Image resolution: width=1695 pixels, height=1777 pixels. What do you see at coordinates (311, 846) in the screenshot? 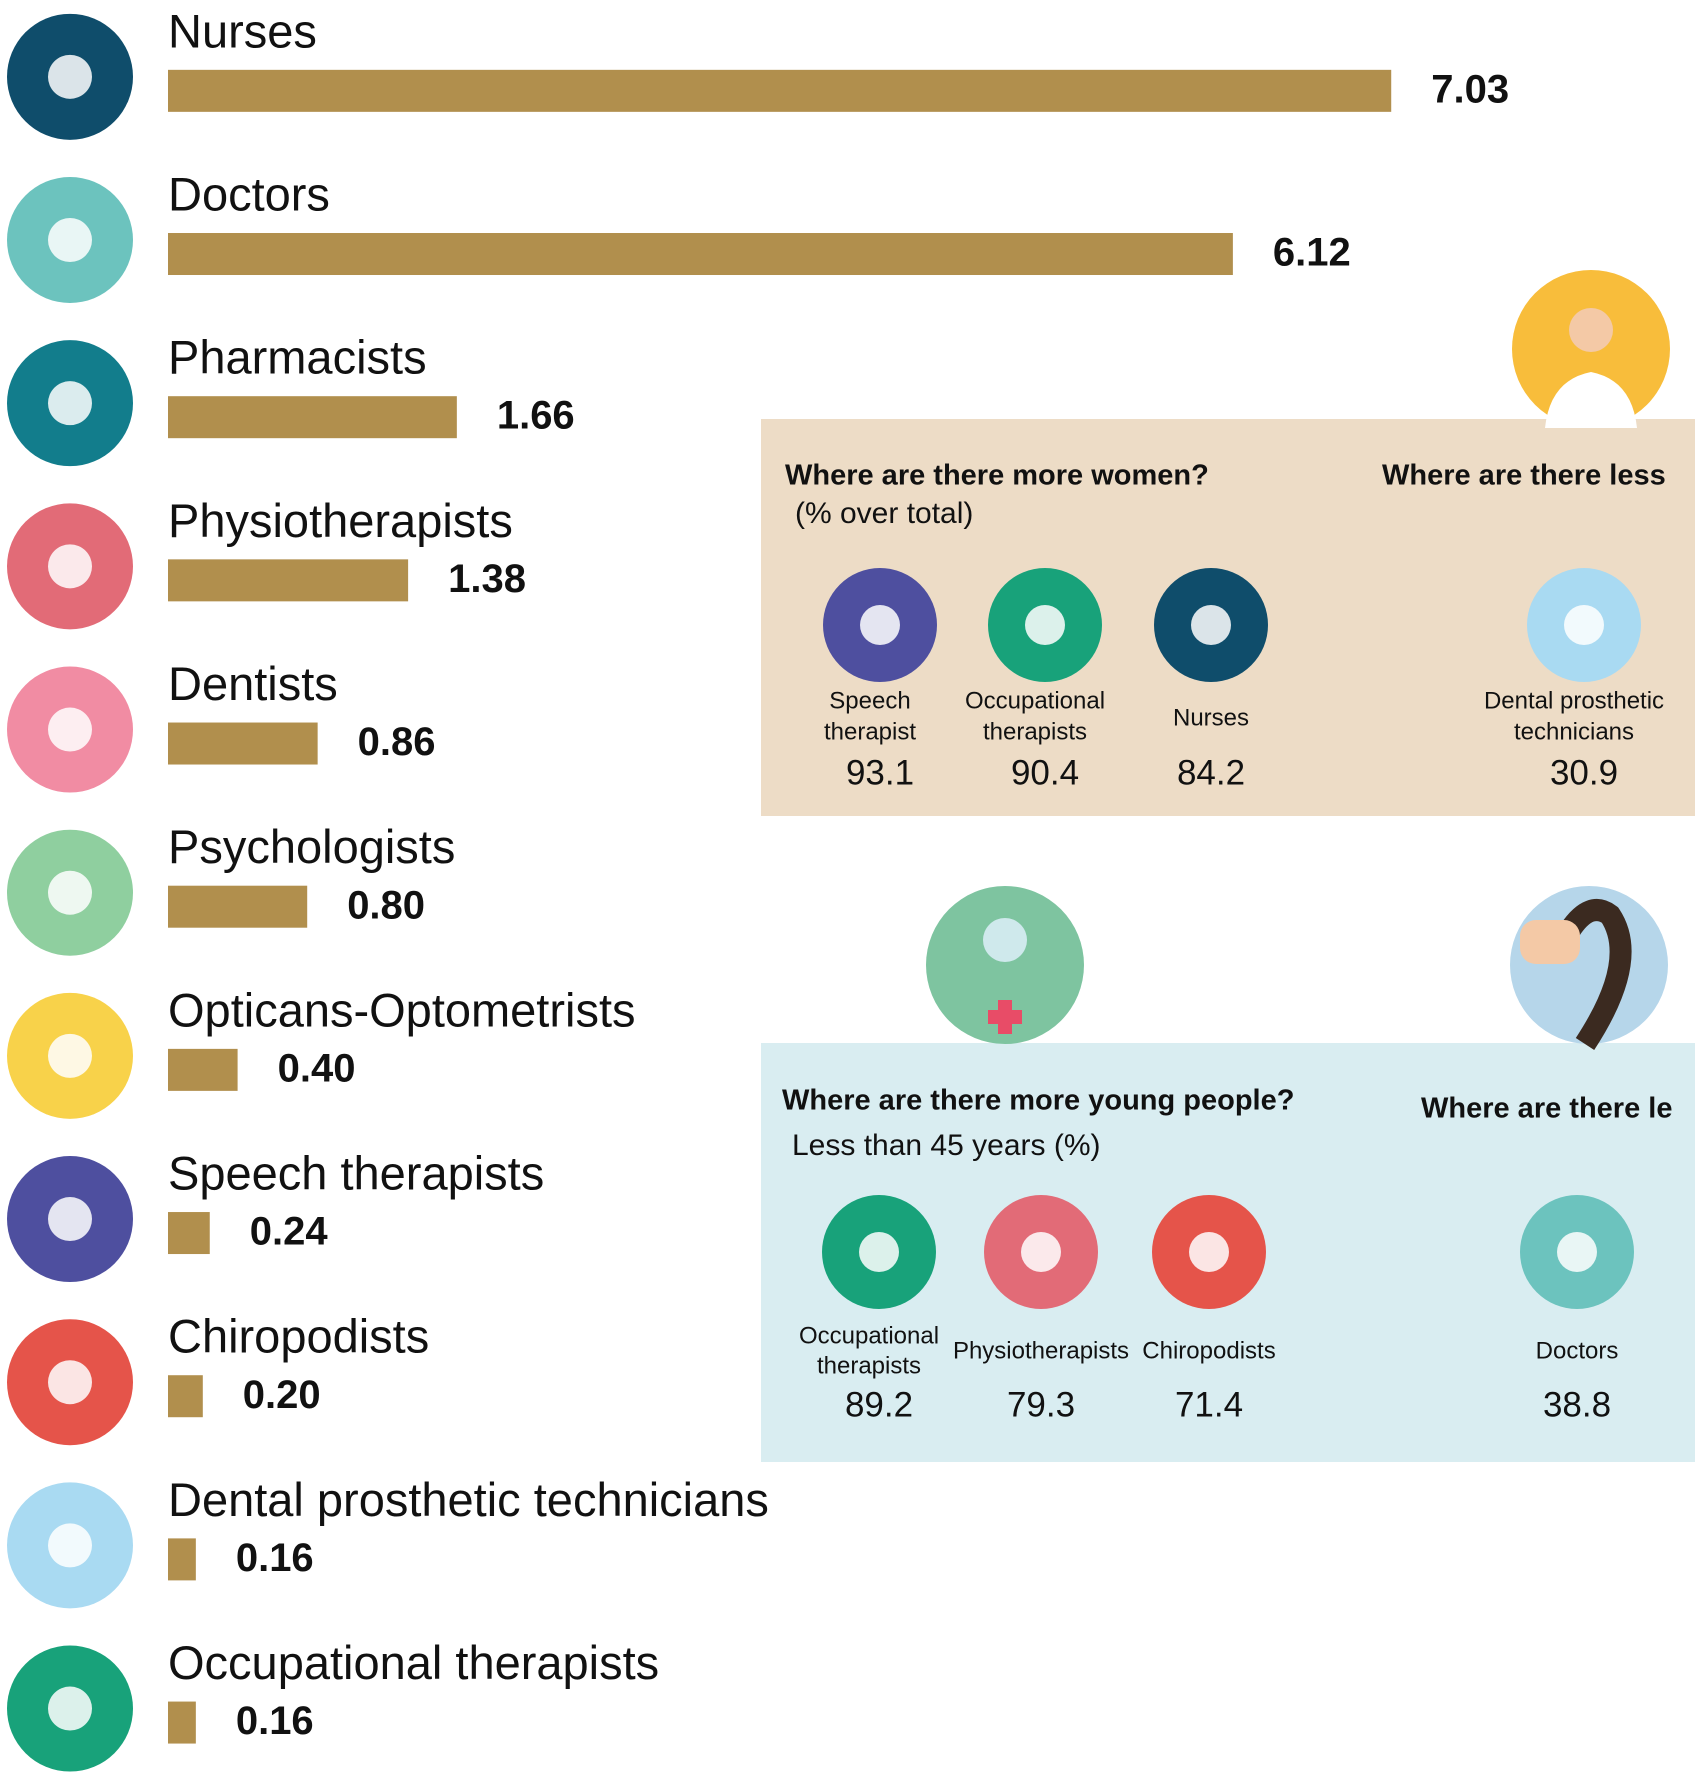
I see `category-label: Psychologists` at bounding box center [311, 846].